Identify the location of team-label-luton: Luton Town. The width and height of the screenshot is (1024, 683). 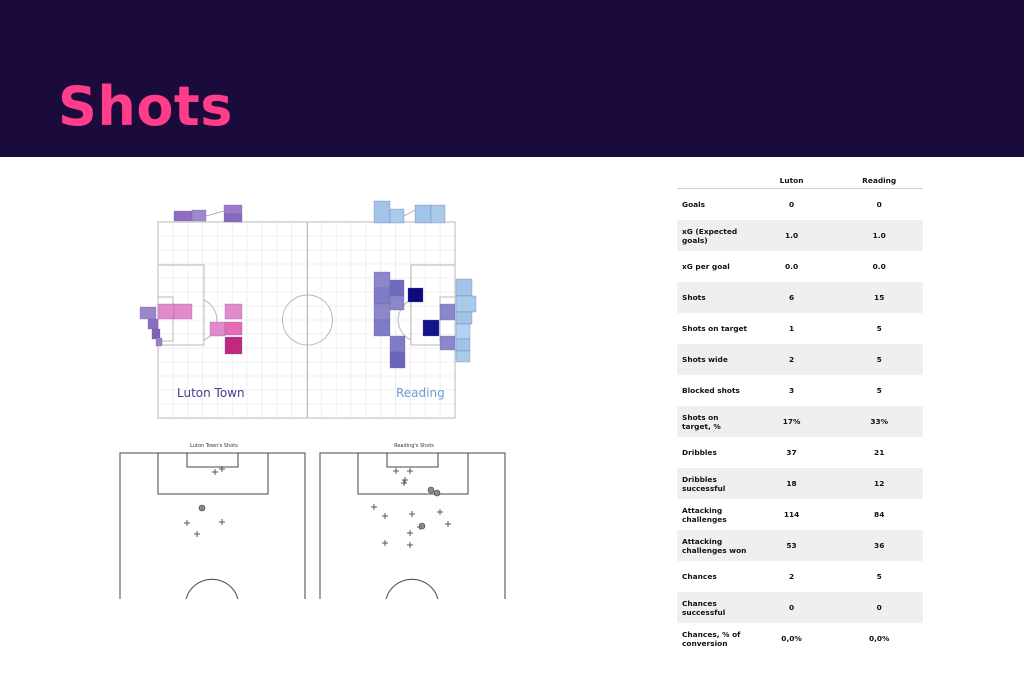
(211, 393).